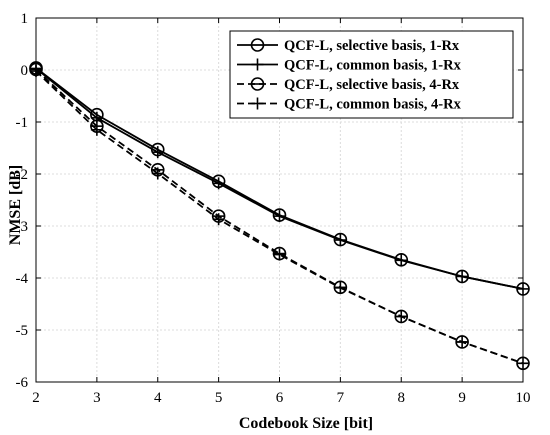 Image resolution: width=550 pixels, height=435 pixels. I want to click on legend-entry: QCF-L, selective basis, 4-Rx, so click(348, 85).